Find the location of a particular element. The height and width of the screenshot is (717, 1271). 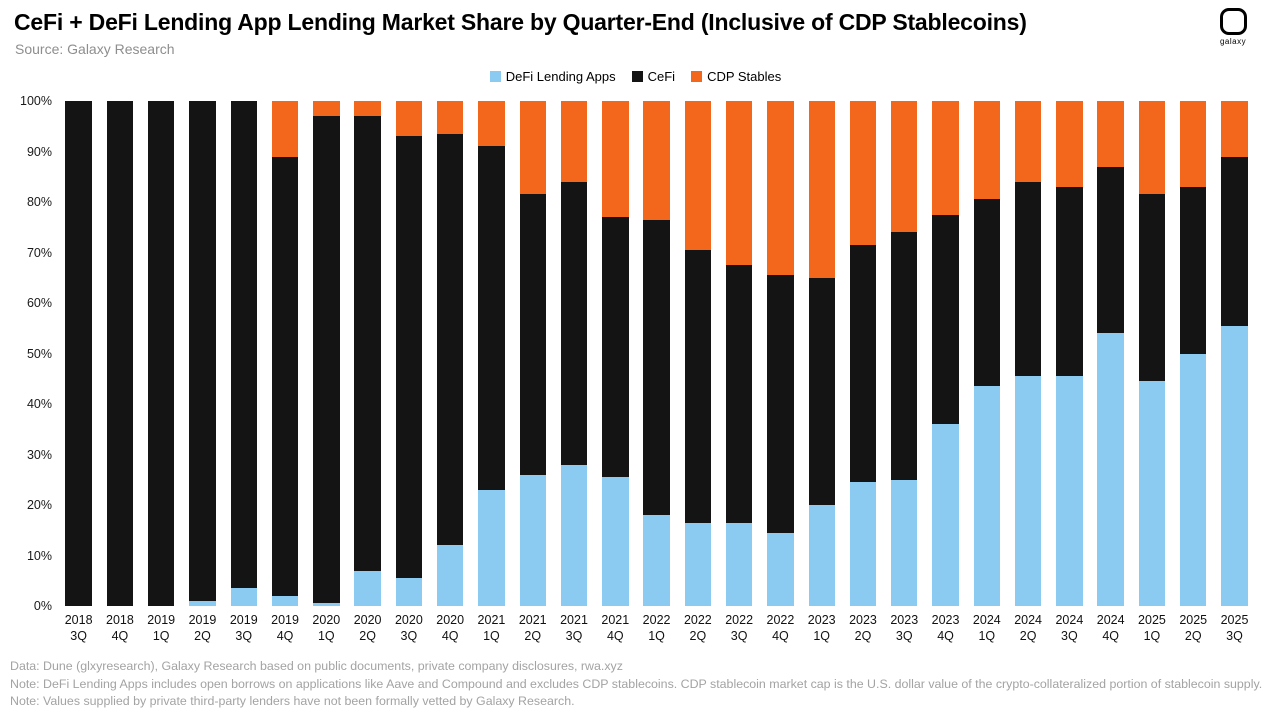

bar-2019-1q is located at coordinates (161, 353).